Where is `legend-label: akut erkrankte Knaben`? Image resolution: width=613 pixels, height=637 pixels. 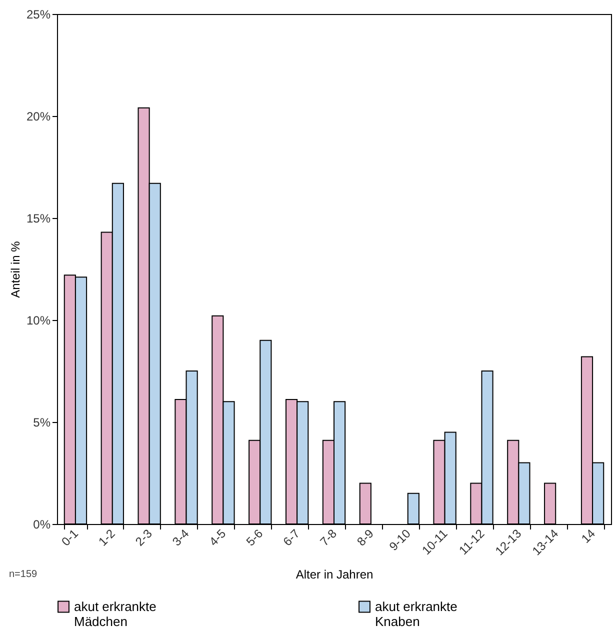
legend-label: akut erkrankte Knaben is located at coordinates (416, 613).